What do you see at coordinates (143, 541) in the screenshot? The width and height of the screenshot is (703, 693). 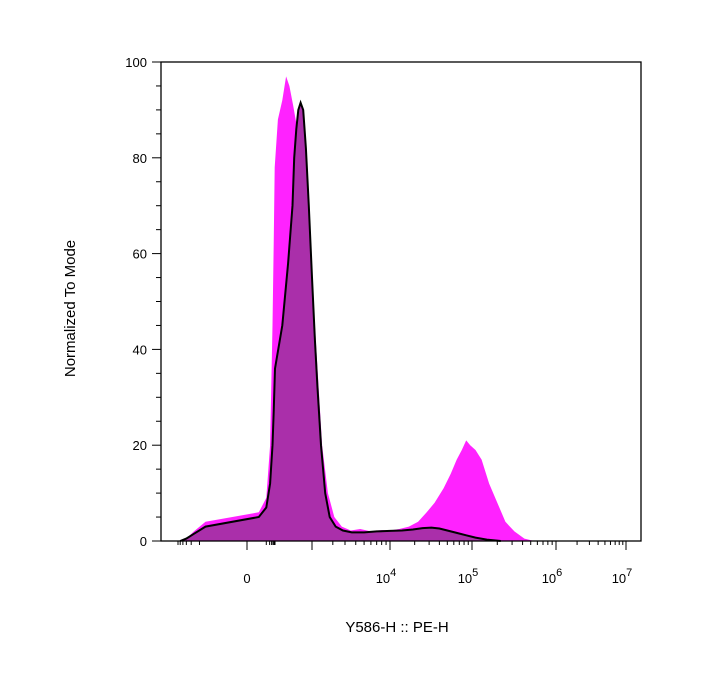 I see `y-tick-label: 0` at bounding box center [143, 541].